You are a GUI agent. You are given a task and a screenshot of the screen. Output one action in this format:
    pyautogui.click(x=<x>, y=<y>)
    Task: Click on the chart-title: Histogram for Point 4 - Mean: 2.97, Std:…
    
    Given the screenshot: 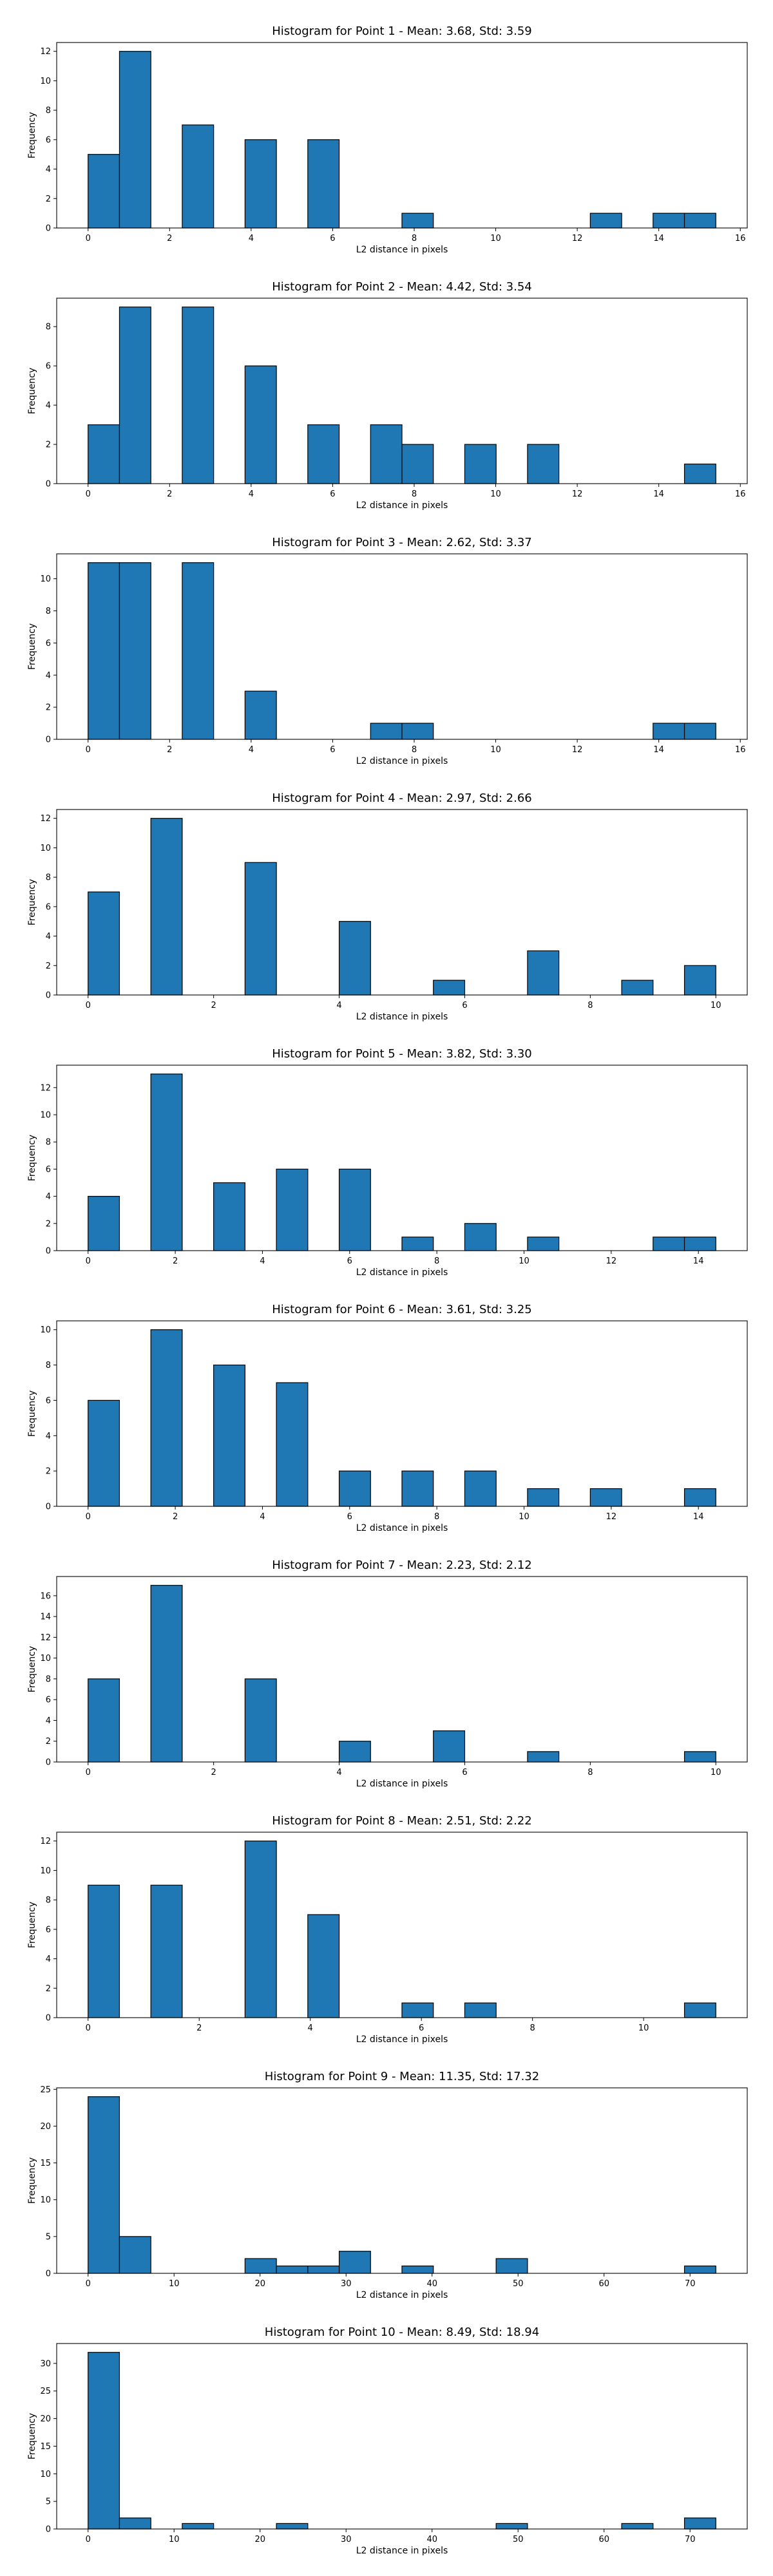 What is the action you would take?
    pyautogui.click(x=402, y=798)
    